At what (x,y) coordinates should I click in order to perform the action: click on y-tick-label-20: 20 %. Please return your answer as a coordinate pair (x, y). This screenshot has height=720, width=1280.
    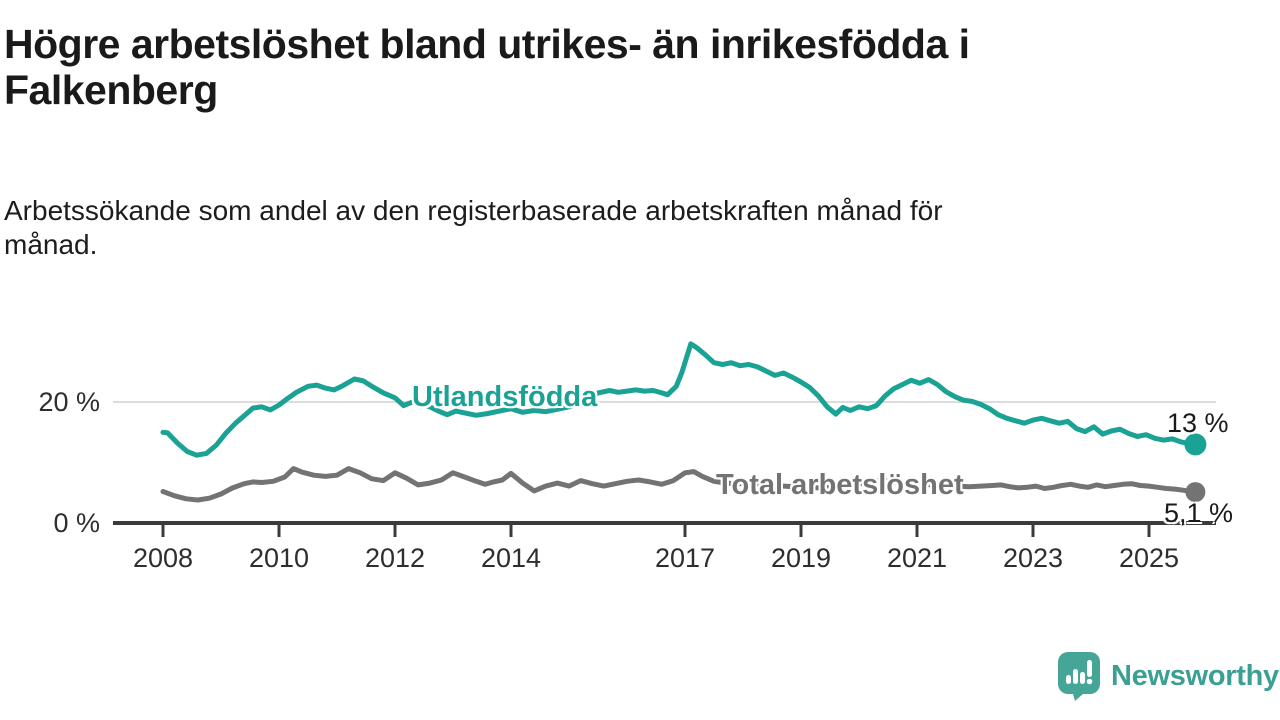
    Looking at the image, I should click on (69, 402).